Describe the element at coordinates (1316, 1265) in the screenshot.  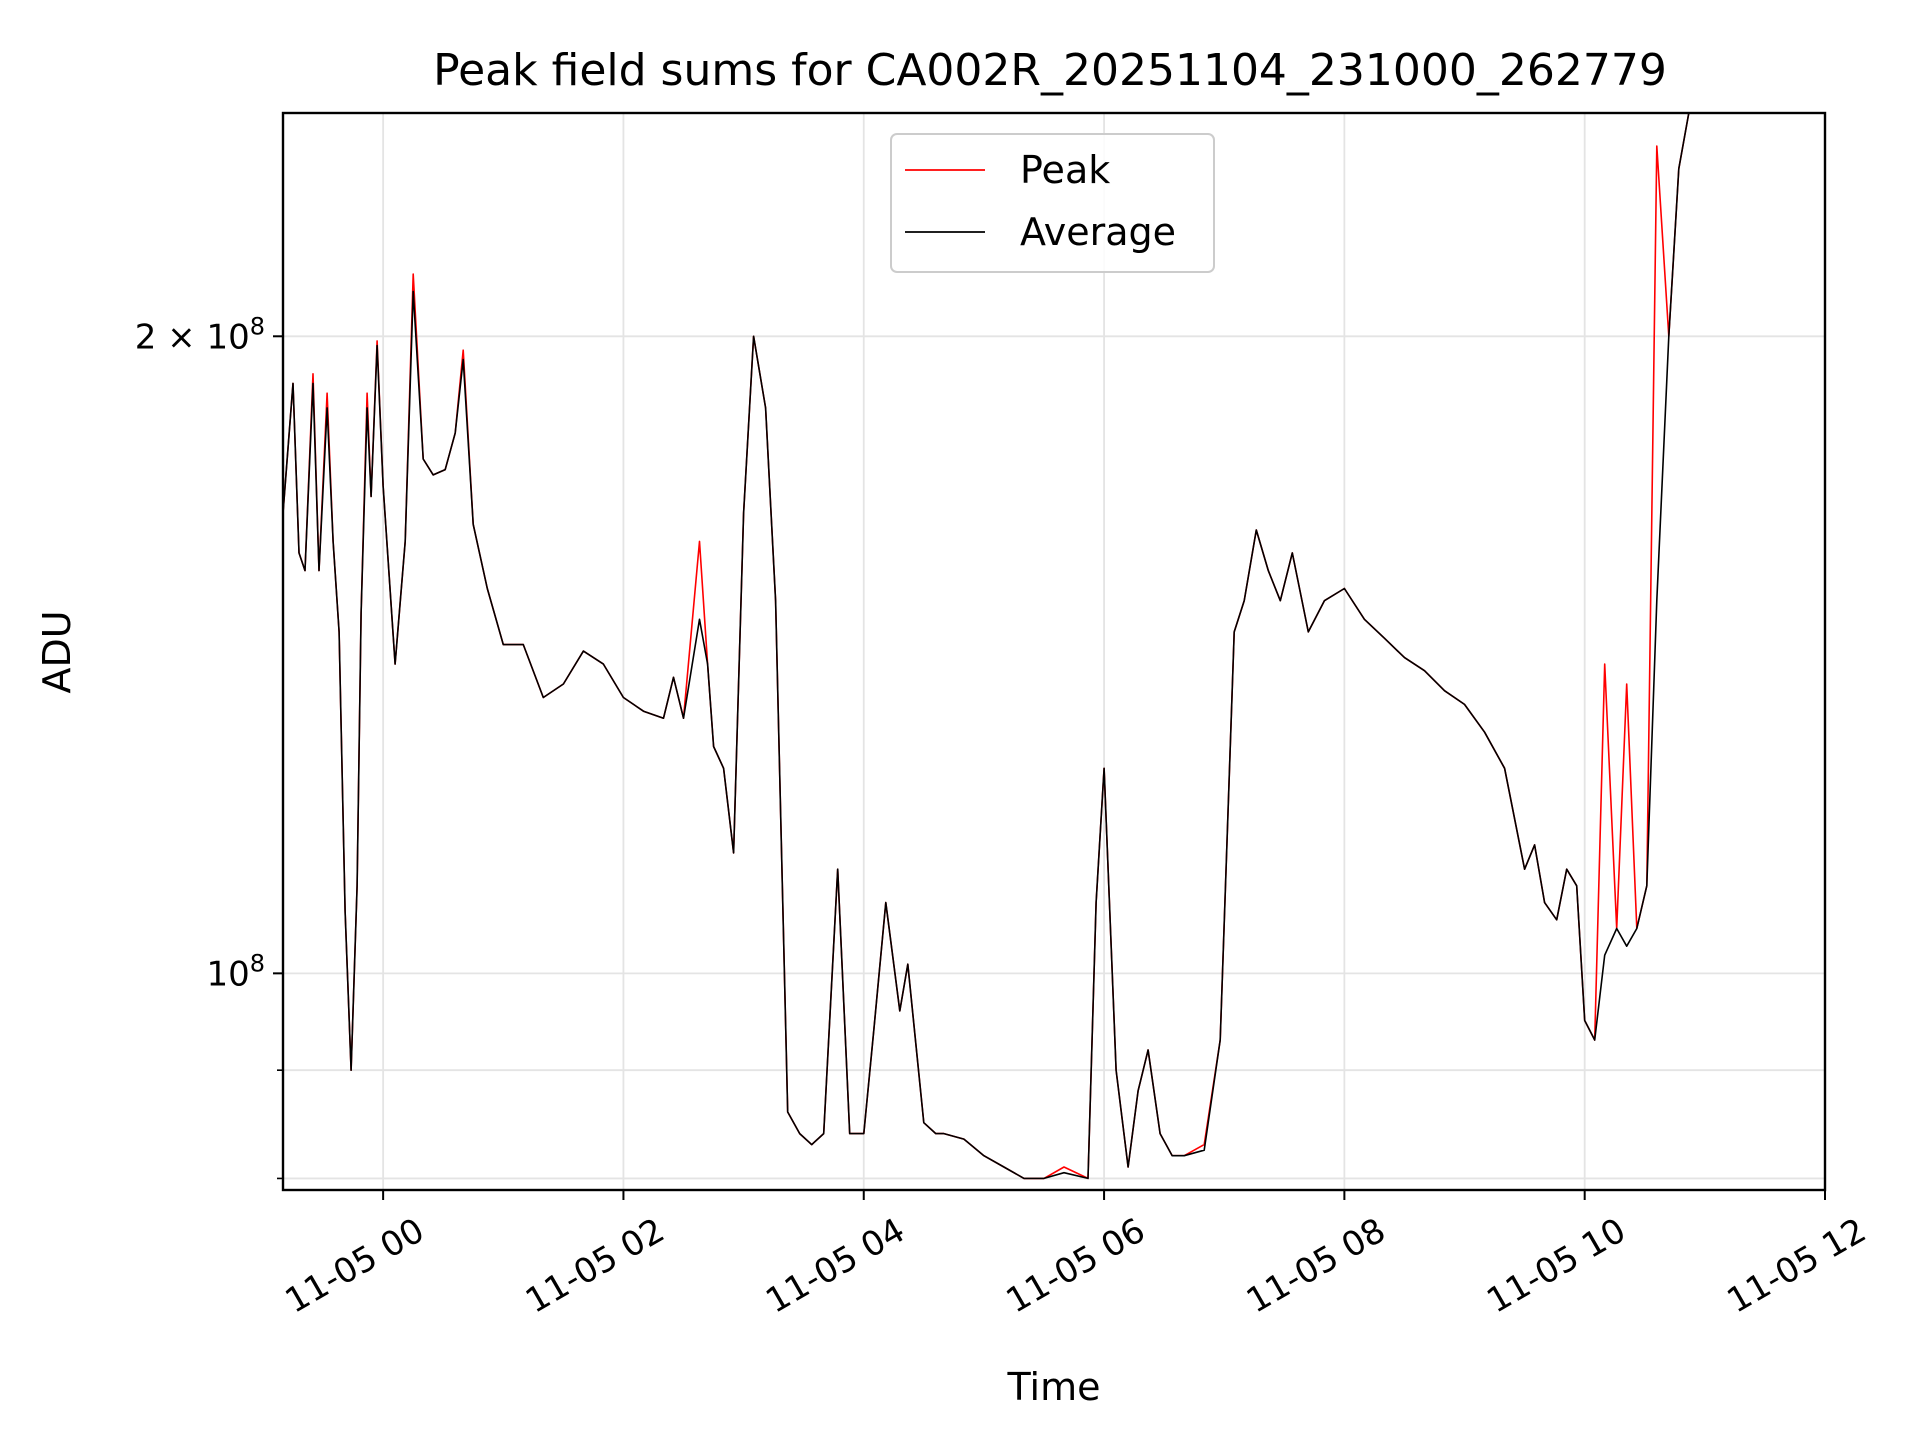
I see `x-tick-label: 11-05 08` at that location.